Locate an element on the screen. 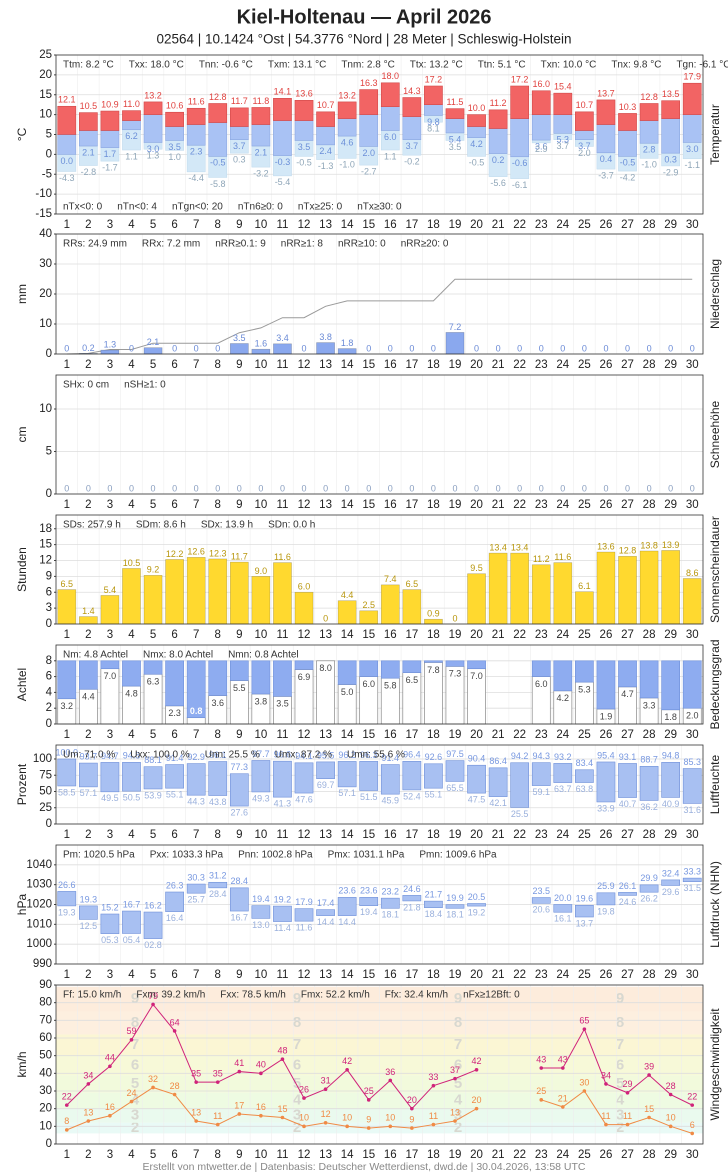 The image size is (728, 1175). x-tick-label: 27 is located at coordinates (627, 635).